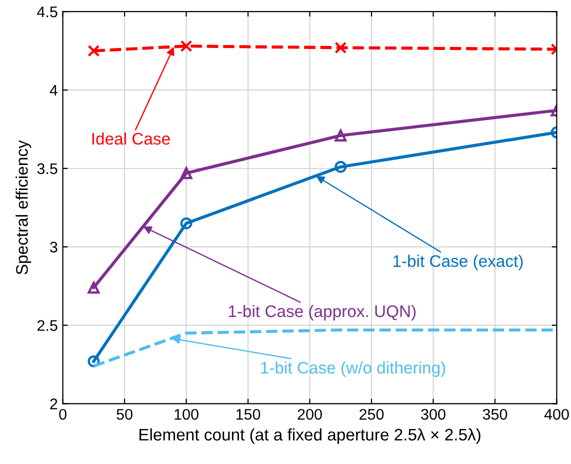 This screenshot has width=571, height=464. I want to click on x-axis-title: Element count (at a fixed aperture 2.5λ × 2.5λ), so click(310, 436).